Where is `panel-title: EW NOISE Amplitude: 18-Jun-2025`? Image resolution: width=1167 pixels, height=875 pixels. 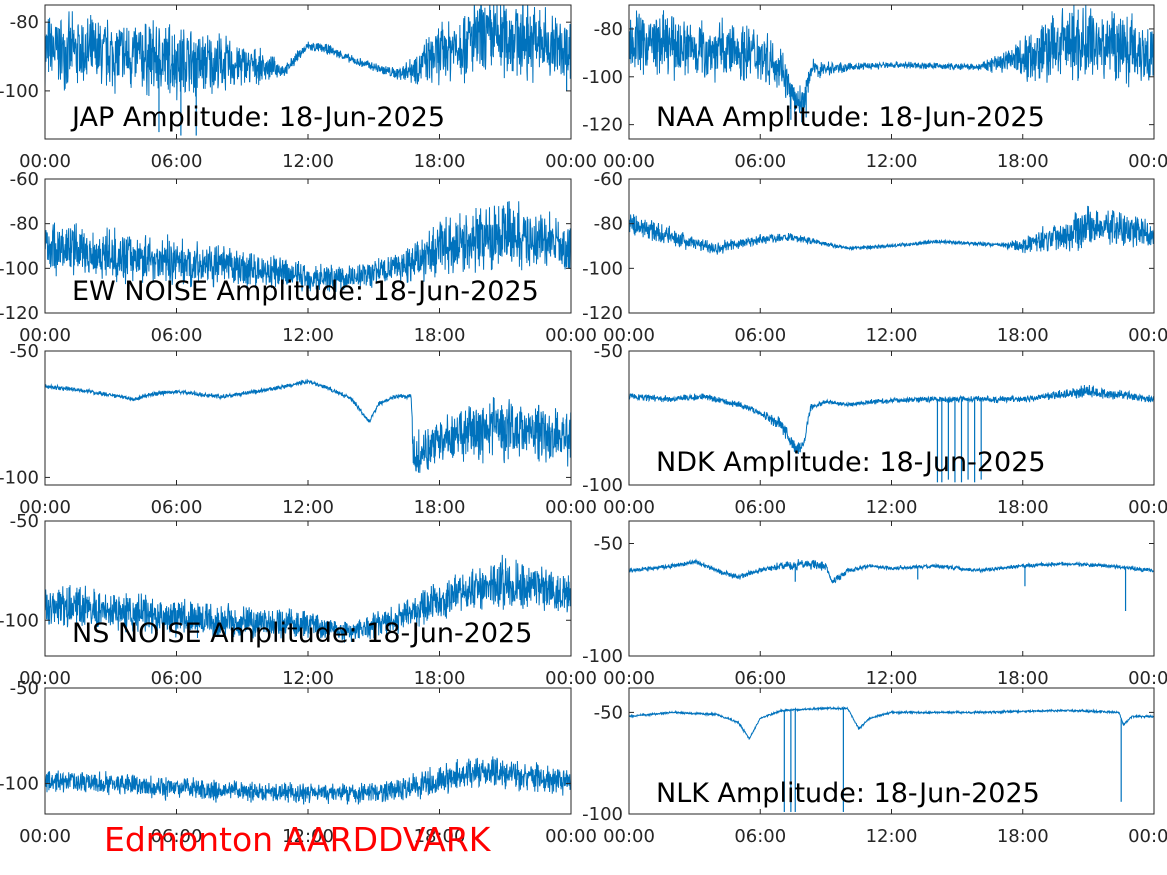 panel-title: EW NOISE Amplitude: 18-Jun-2025 is located at coordinates (305, 291).